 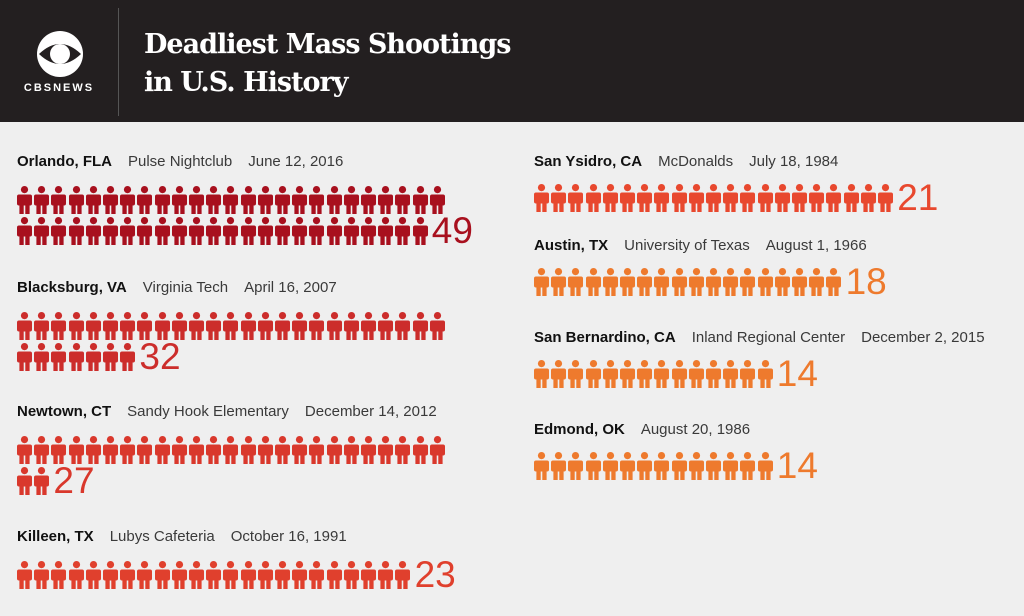 I want to click on death-count-label: 32, so click(x=160, y=356).